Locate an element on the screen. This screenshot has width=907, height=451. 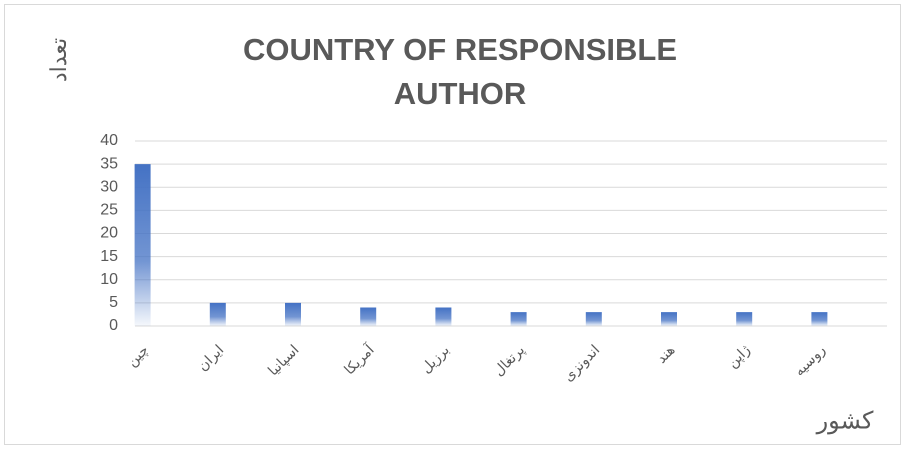
y-tick-label: 10 is located at coordinates (109, 279).